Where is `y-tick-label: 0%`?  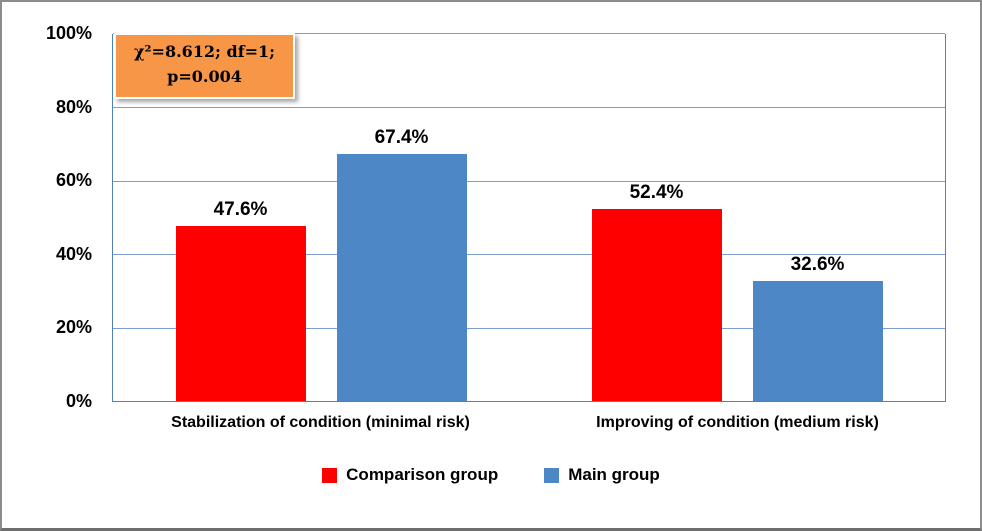 y-tick-label: 0% is located at coordinates (78, 401).